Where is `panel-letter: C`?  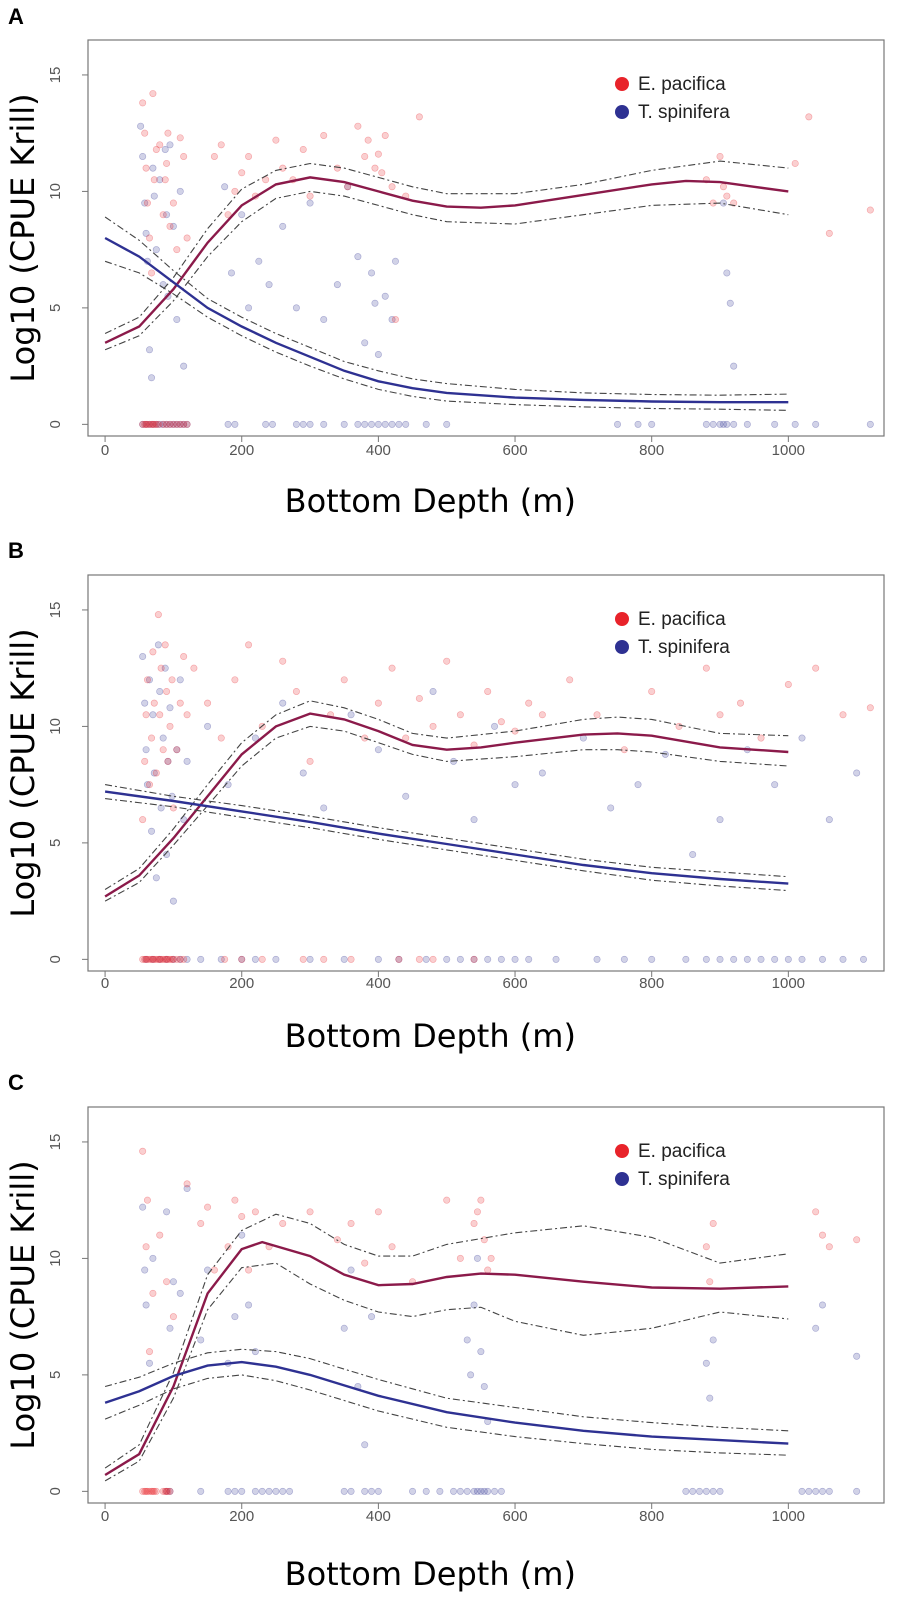 panel-letter: C is located at coordinates (16, 1082).